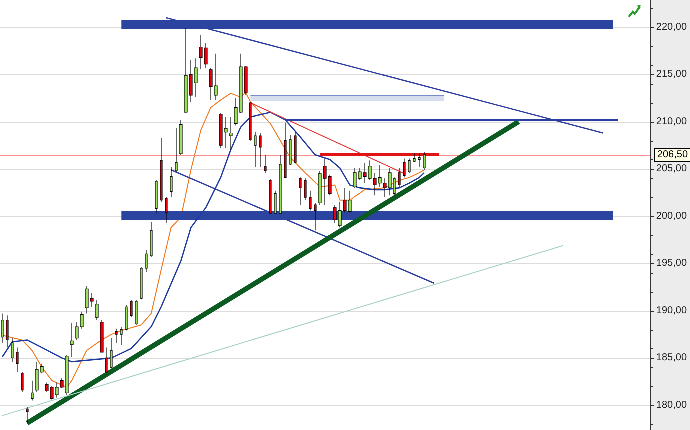 The width and height of the screenshot is (690, 430). What do you see at coordinates (672, 169) in the screenshot?
I see `y-tick-label: 205,00` at bounding box center [672, 169].